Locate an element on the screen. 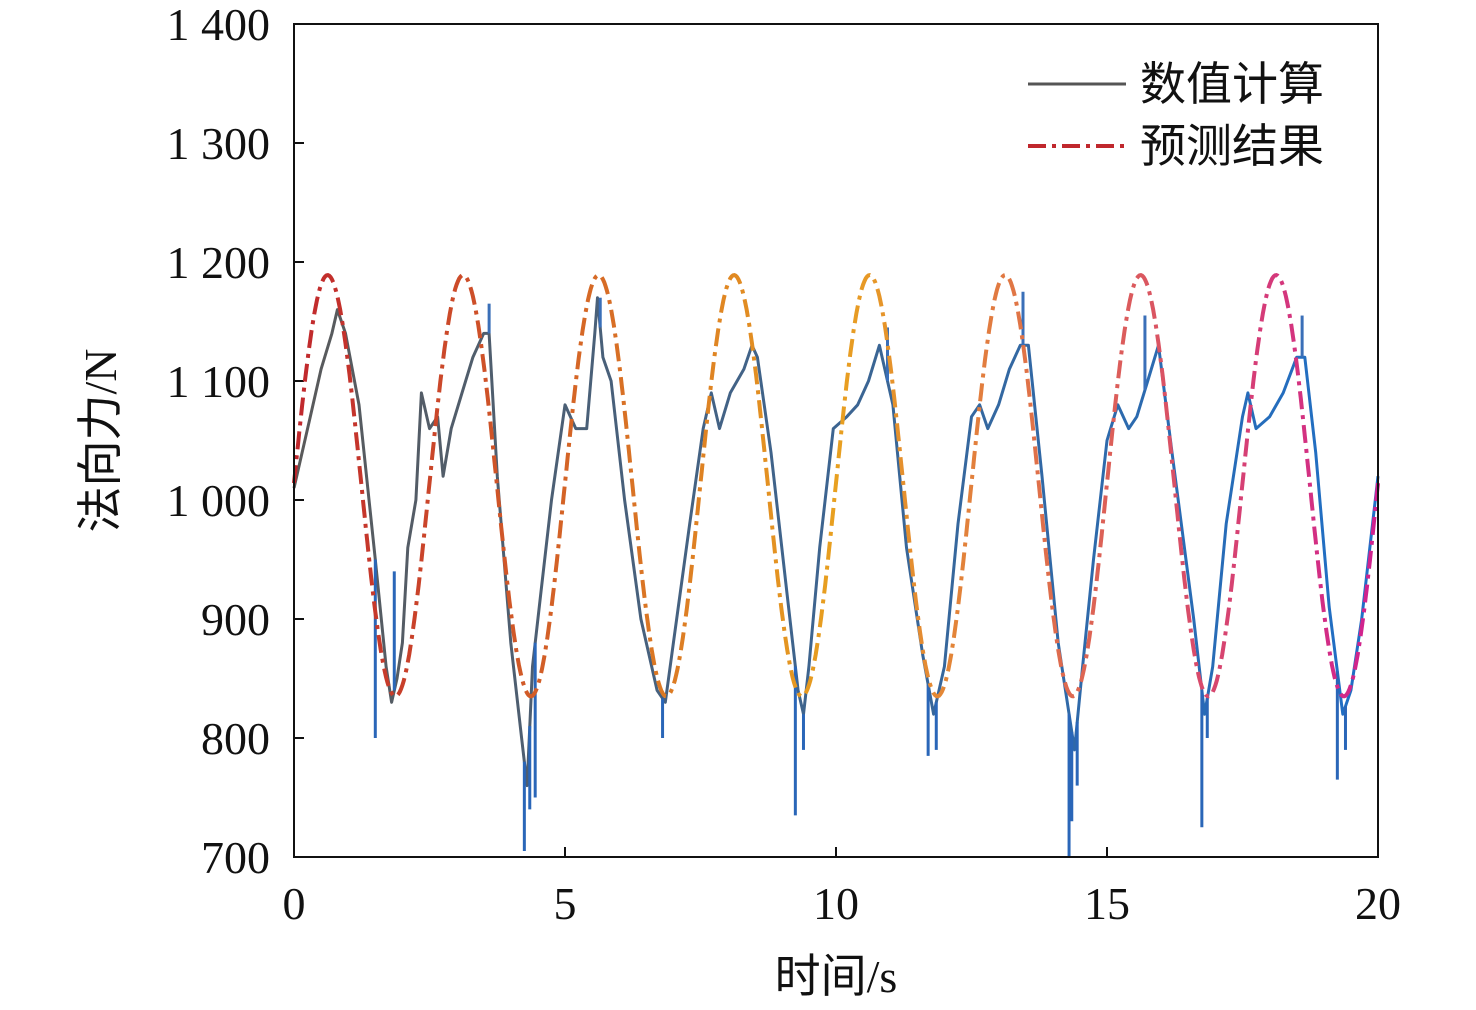 Image resolution: width=1476 pixels, height=1010 pixels. y-tick-label: 1 400 is located at coordinates (219, 25).